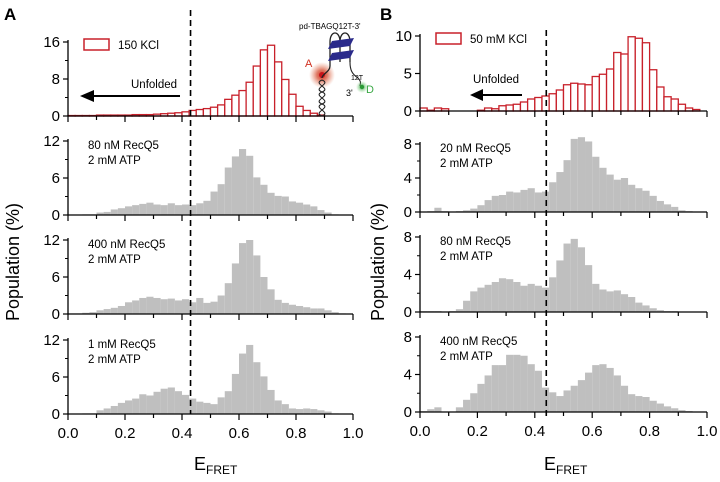 The width and height of the screenshot is (720, 482). What do you see at coordinates (51, 141) in the screenshot?
I see `y-tick-label: 12` at bounding box center [51, 141].